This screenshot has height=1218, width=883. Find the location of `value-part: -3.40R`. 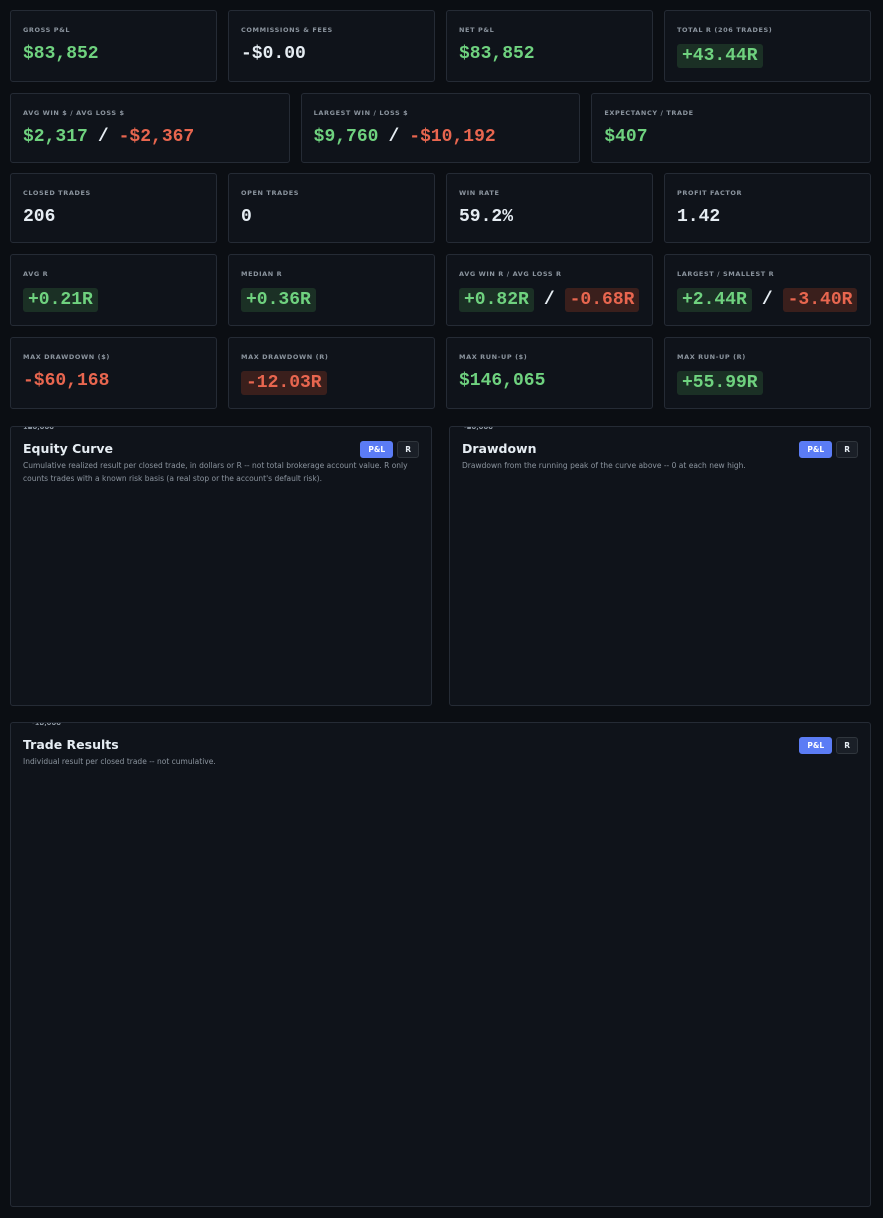

value-part: -3.40R is located at coordinates (820, 300).